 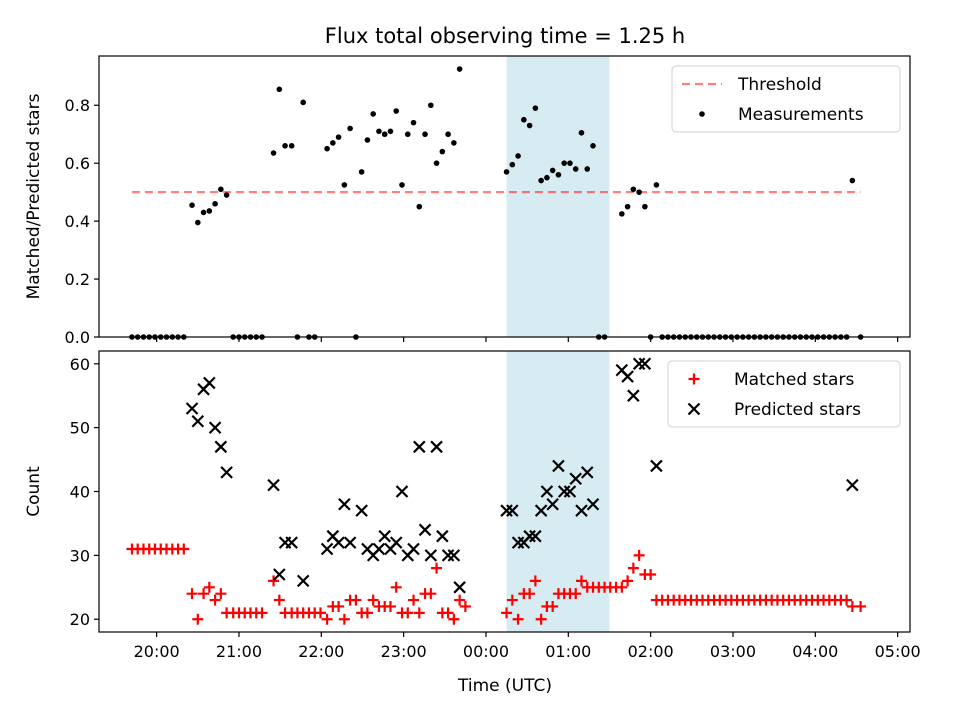 I want to click on y-tick-label: 30, so click(x=80, y=555).